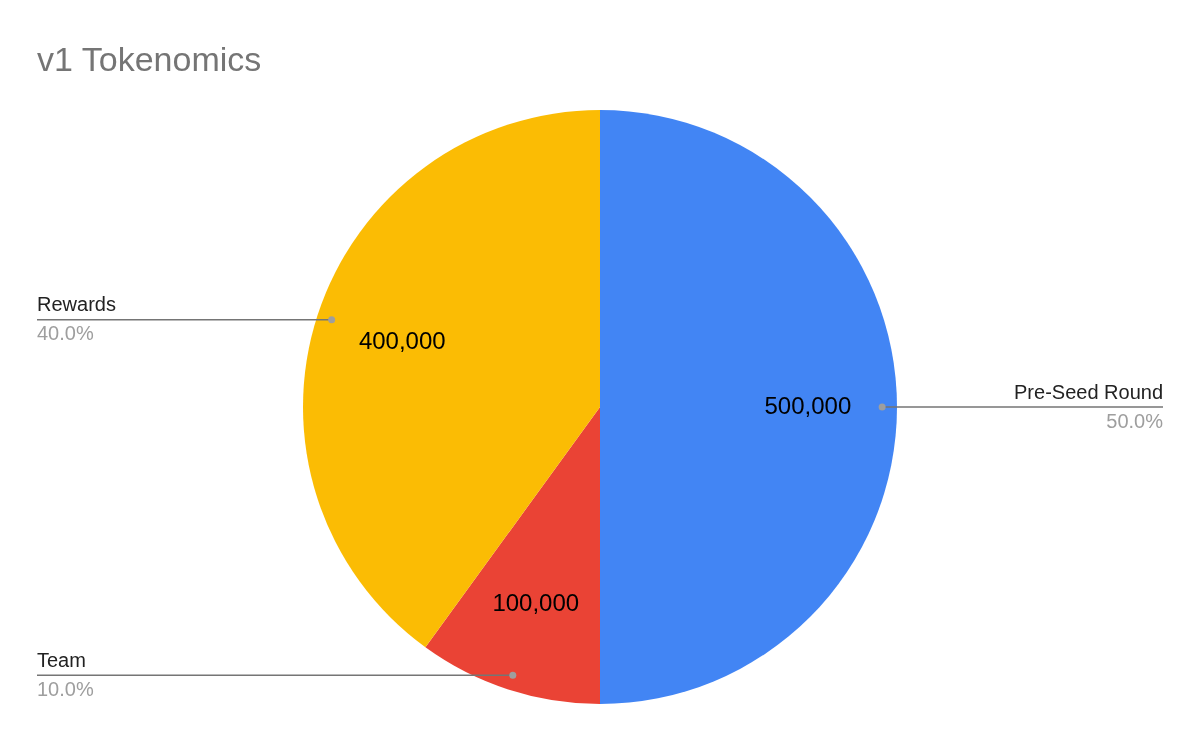 Image resolution: width=1200 pixels, height=742 pixels. I want to click on slice-label: Team, so click(61, 659).